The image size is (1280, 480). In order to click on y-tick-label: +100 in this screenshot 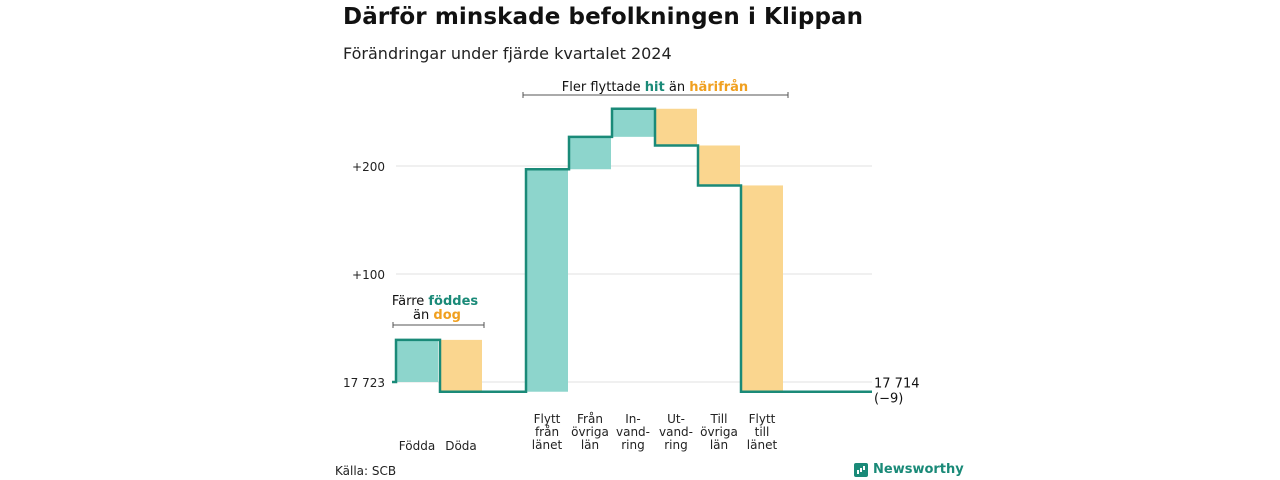, I will do `click(368, 275)`.